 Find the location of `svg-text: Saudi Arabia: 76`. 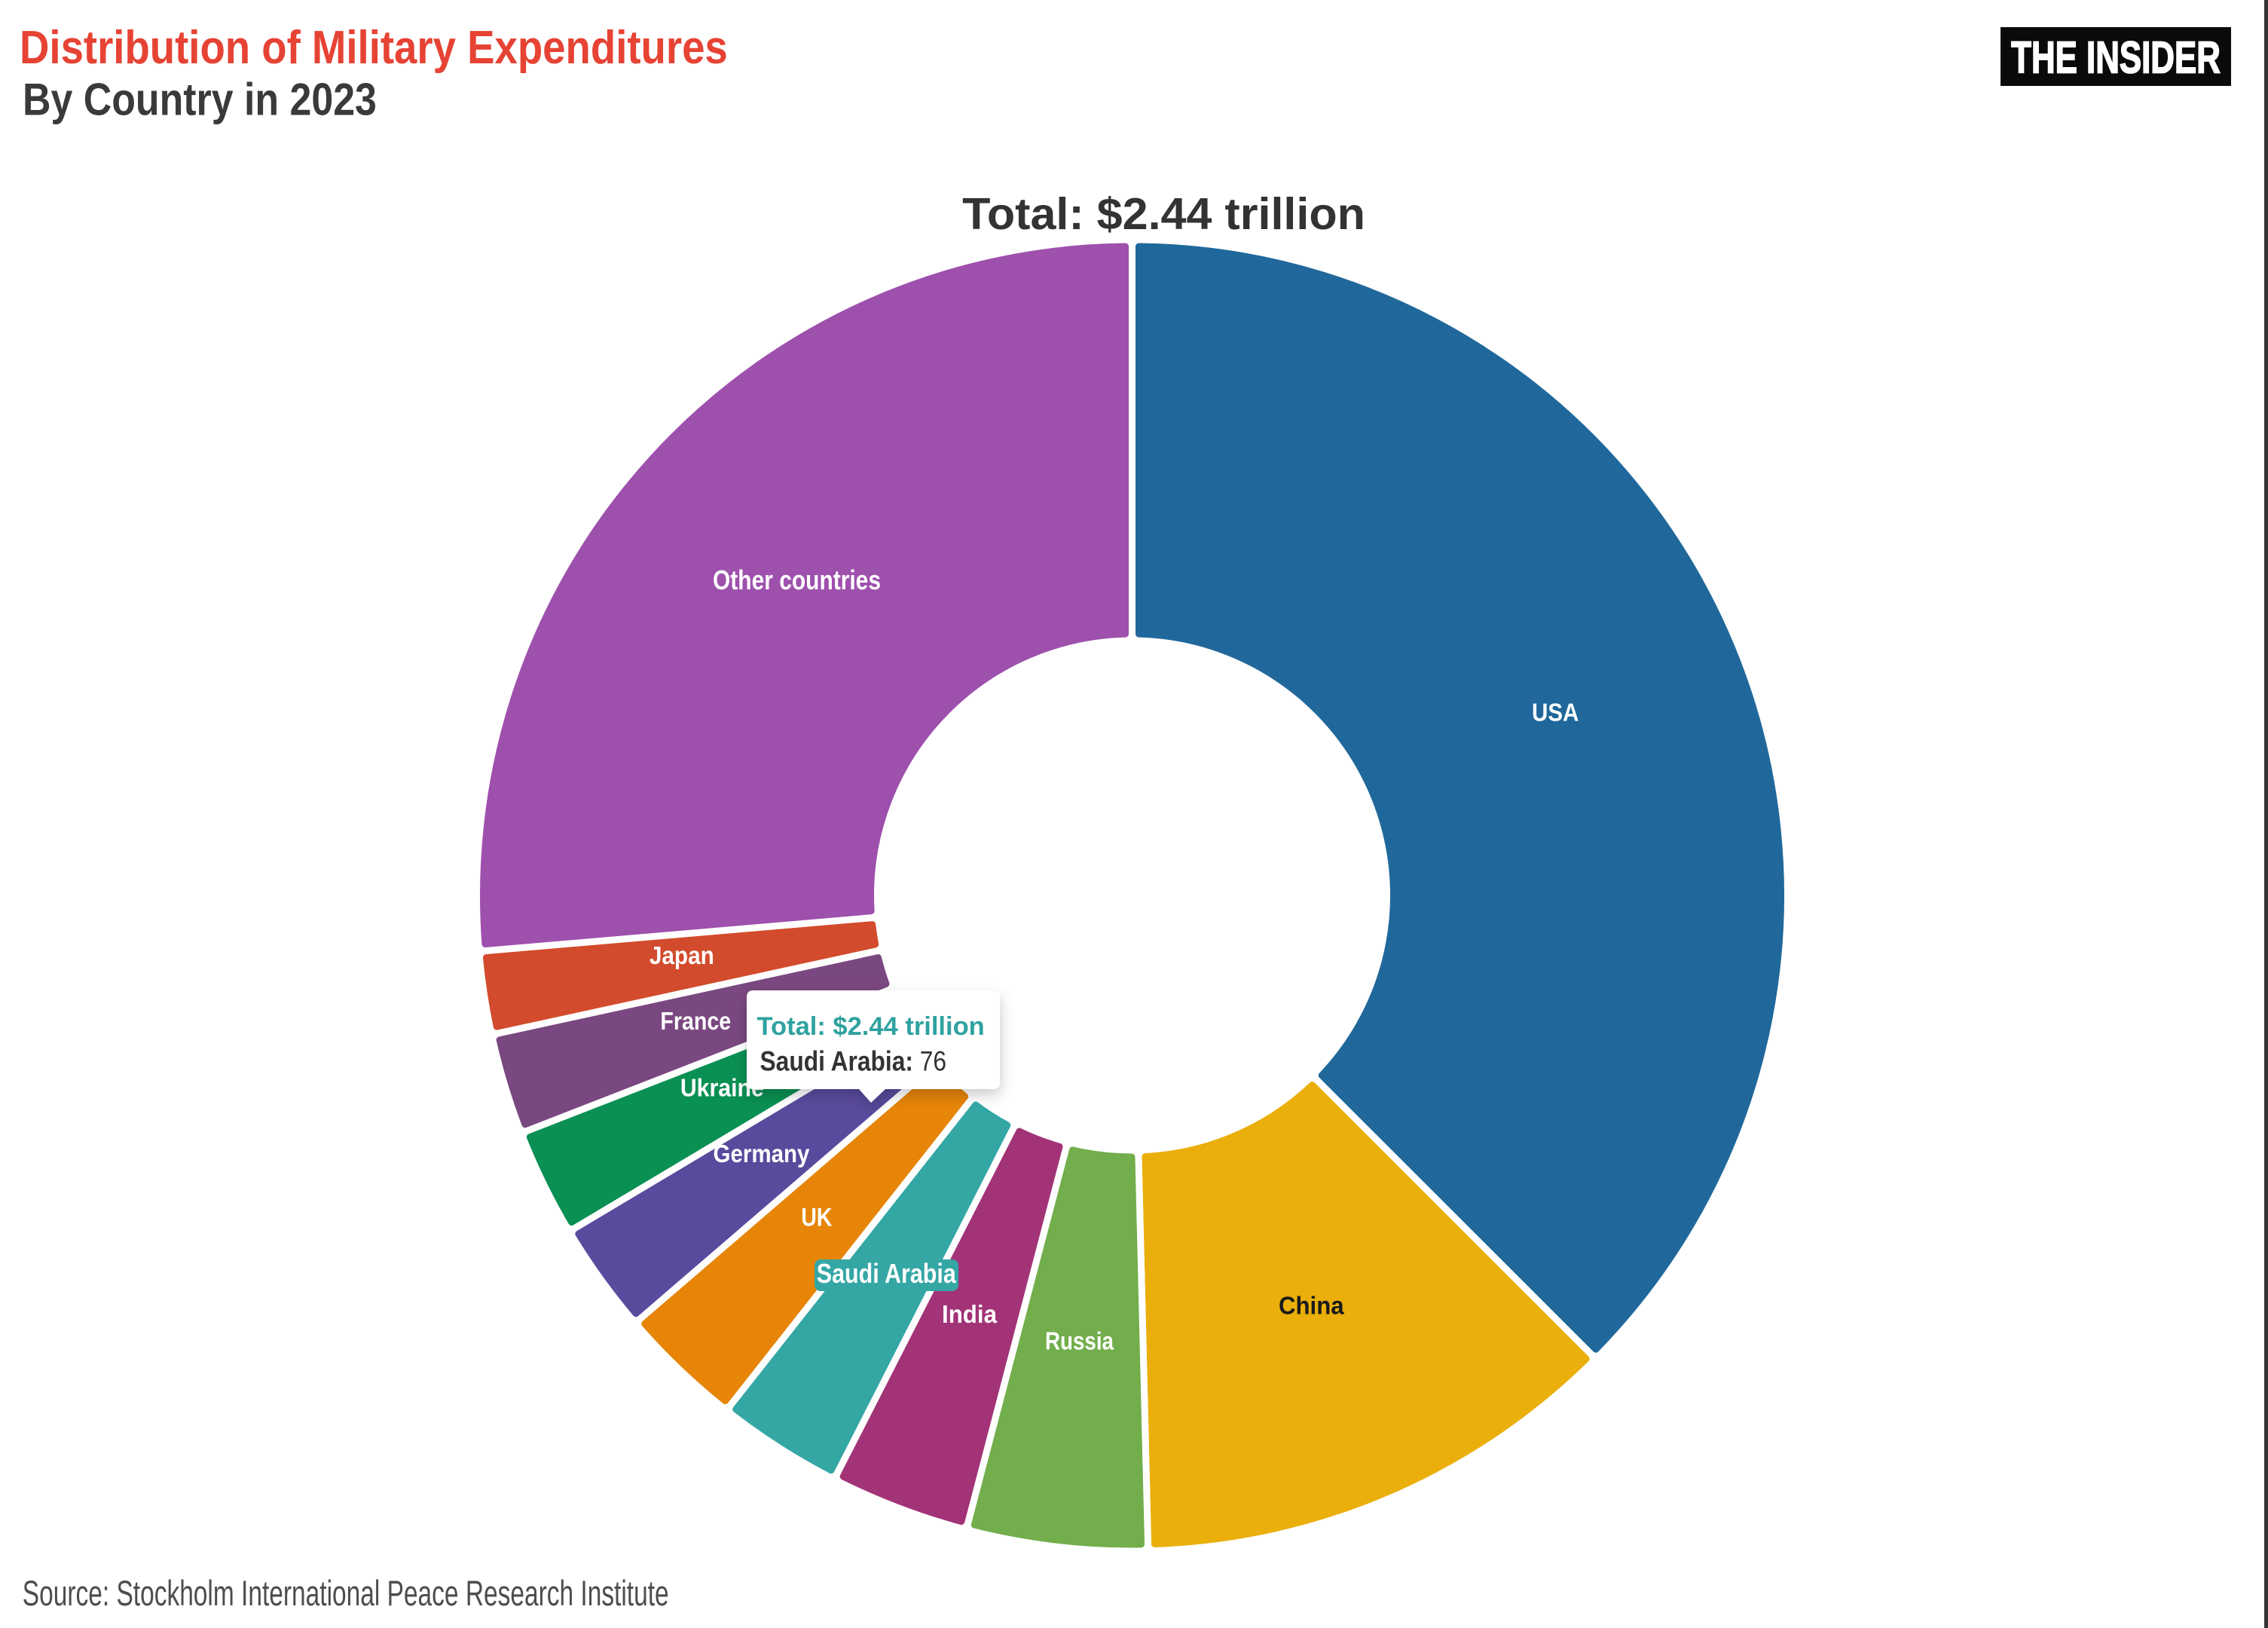

svg-text: Saudi Arabia: 76 is located at coordinates (853, 1061).